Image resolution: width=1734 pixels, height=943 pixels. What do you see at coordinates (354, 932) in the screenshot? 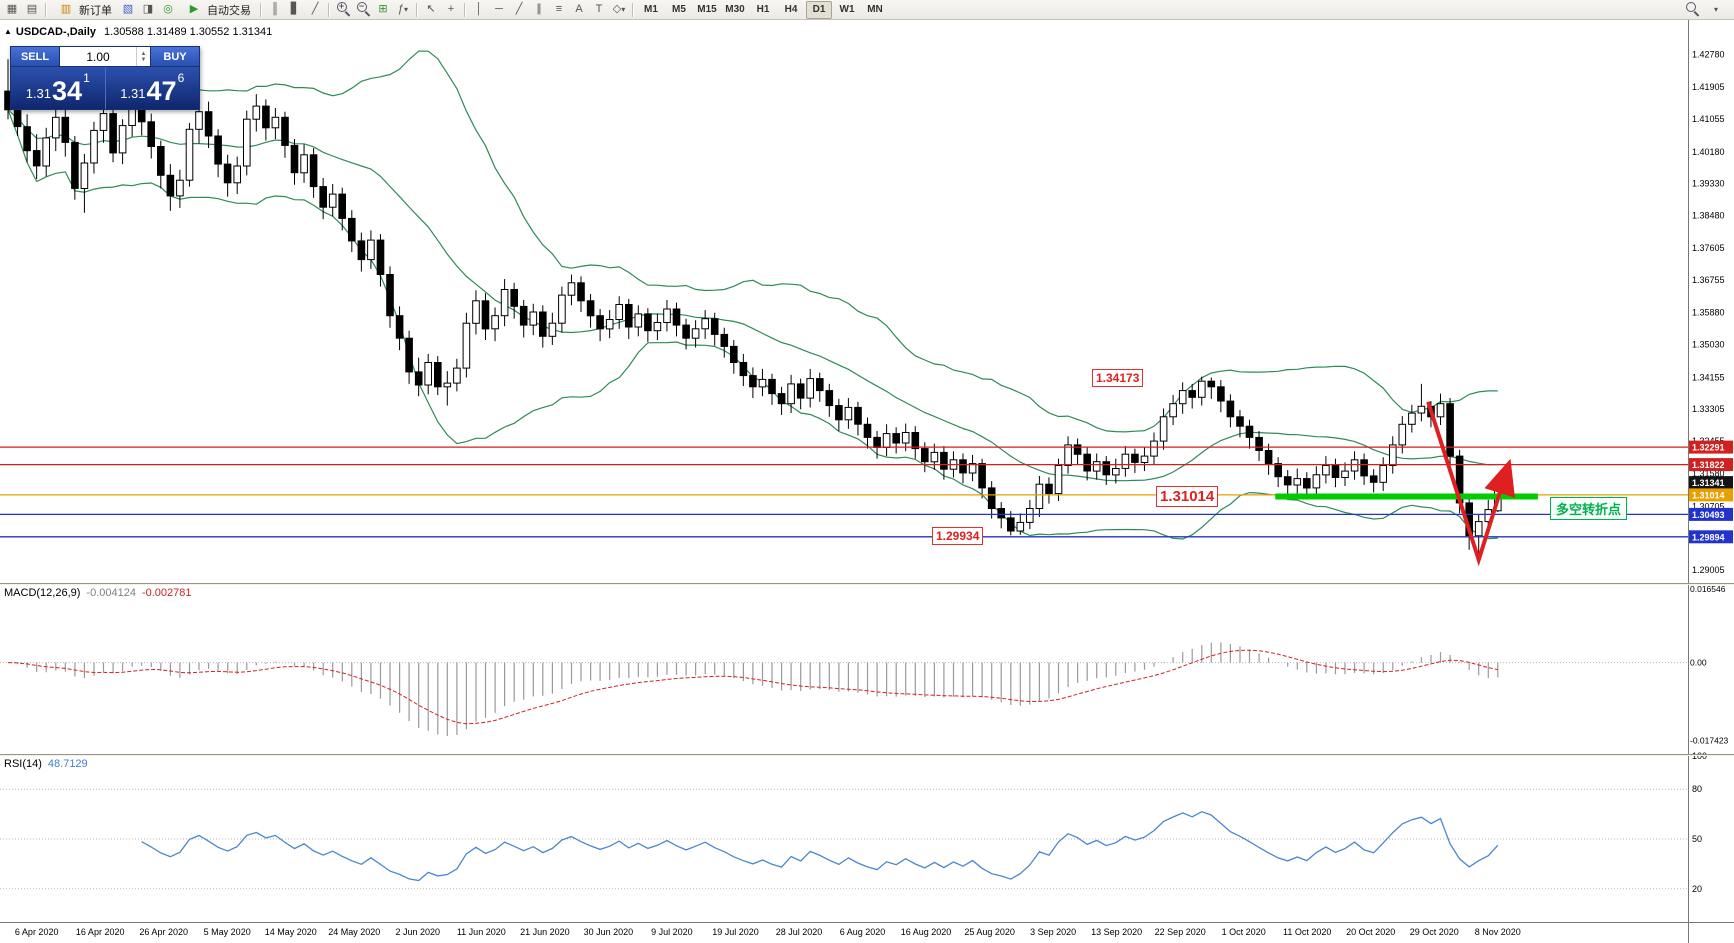
I see `x-axis-date-label: 24 May 2020` at bounding box center [354, 932].